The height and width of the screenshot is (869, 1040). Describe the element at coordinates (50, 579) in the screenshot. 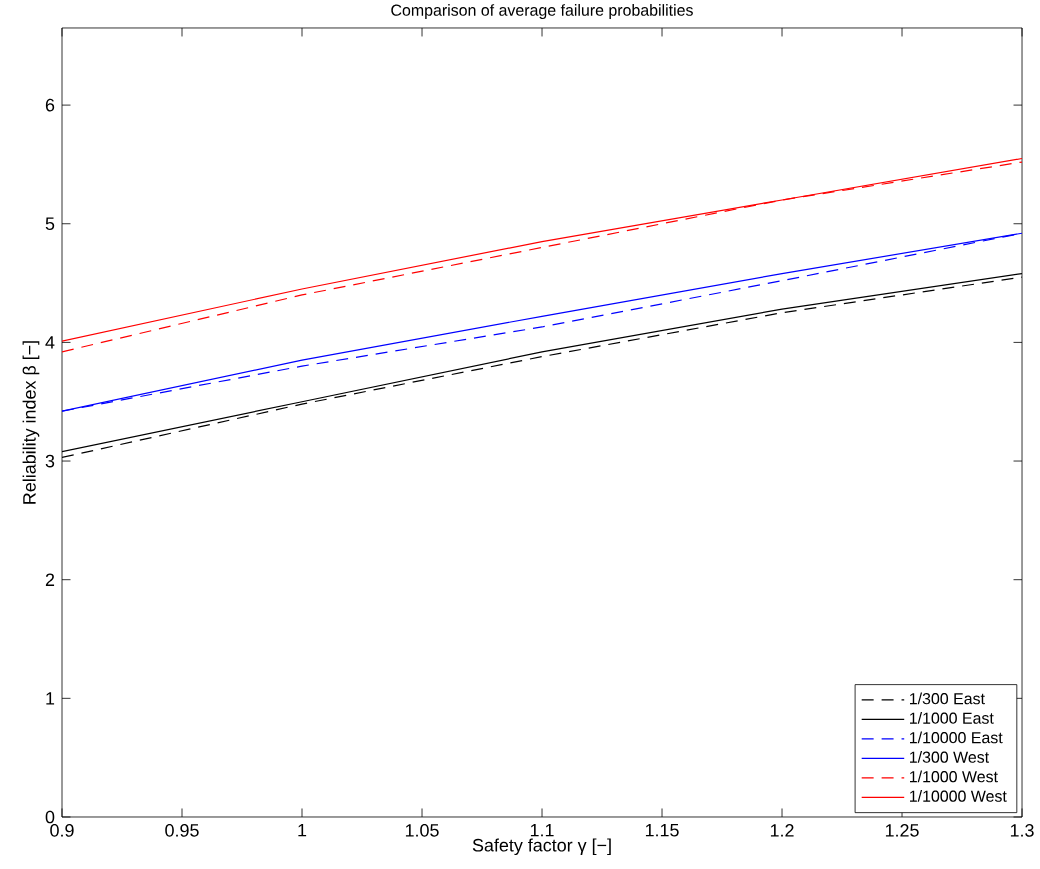

I see `y-tick-label: 2` at that location.